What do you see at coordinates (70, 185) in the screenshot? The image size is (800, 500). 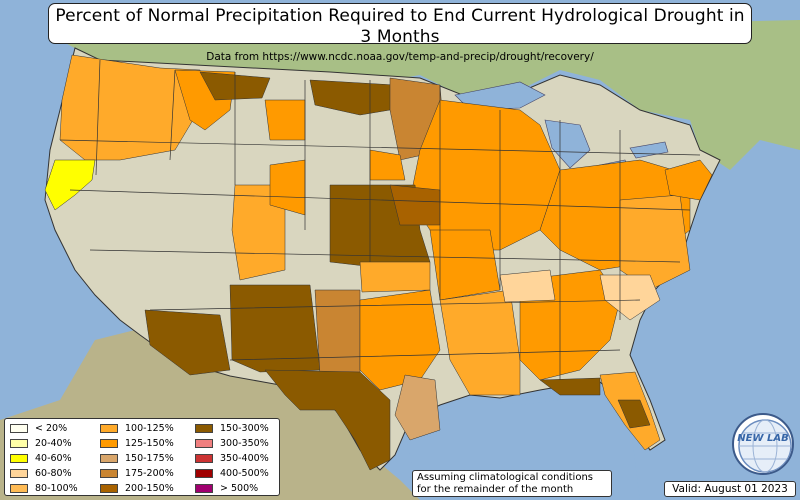 I see `region-northern-california` at bounding box center [70, 185].